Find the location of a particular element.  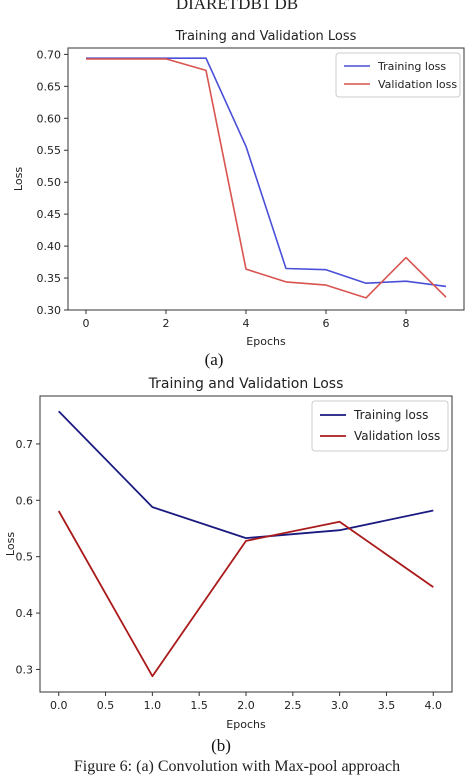

x-tick-label: 0.0 is located at coordinates (59, 705).